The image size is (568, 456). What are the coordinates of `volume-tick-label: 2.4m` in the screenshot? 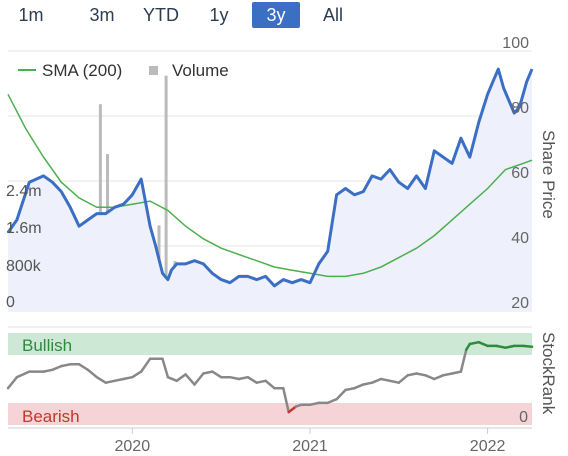 It's located at (24, 191).